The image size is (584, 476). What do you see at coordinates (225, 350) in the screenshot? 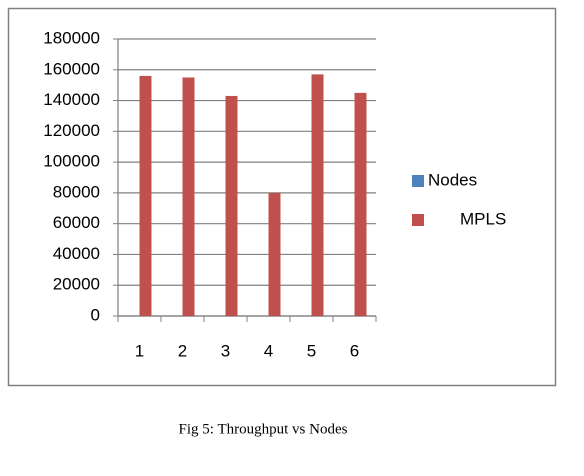
I see `x-tick-label: 3` at bounding box center [225, 350].